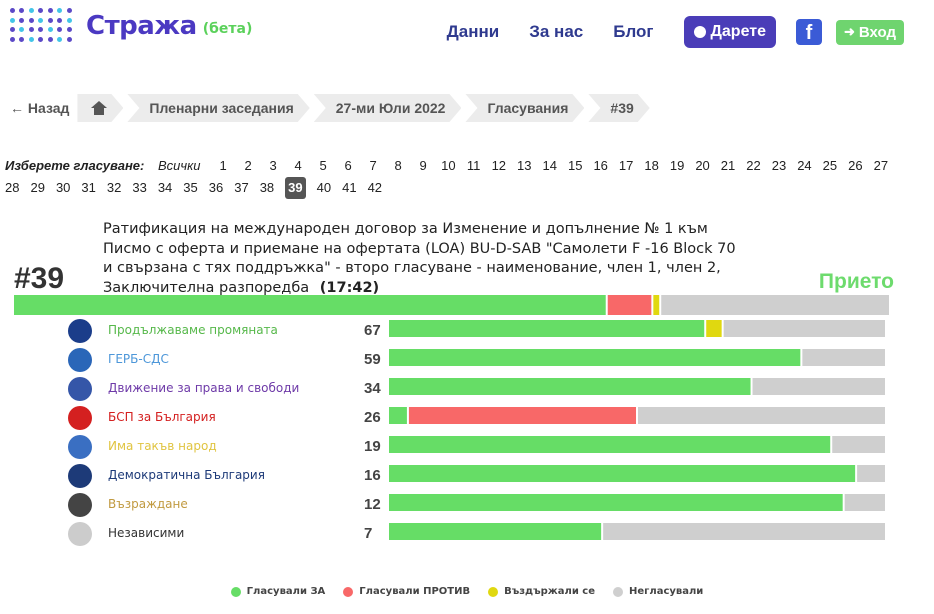  Describe the element at coordinates (388, 108) in the screenshot. I see `breadcrumb-date: 27-ми Юли 2022` at that location.